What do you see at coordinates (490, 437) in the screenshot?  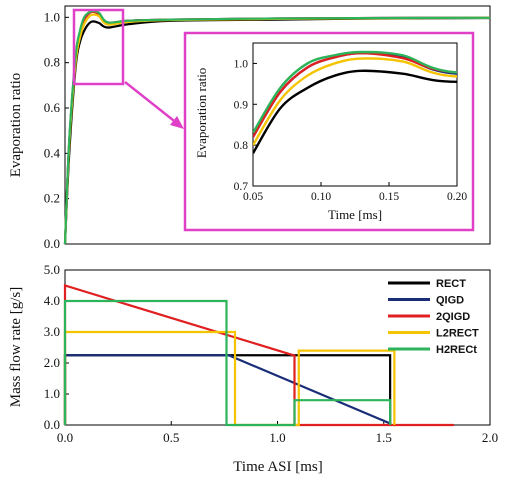 I see `massflow-x-tick-label: 2.0` at bounding box center [490, 437].